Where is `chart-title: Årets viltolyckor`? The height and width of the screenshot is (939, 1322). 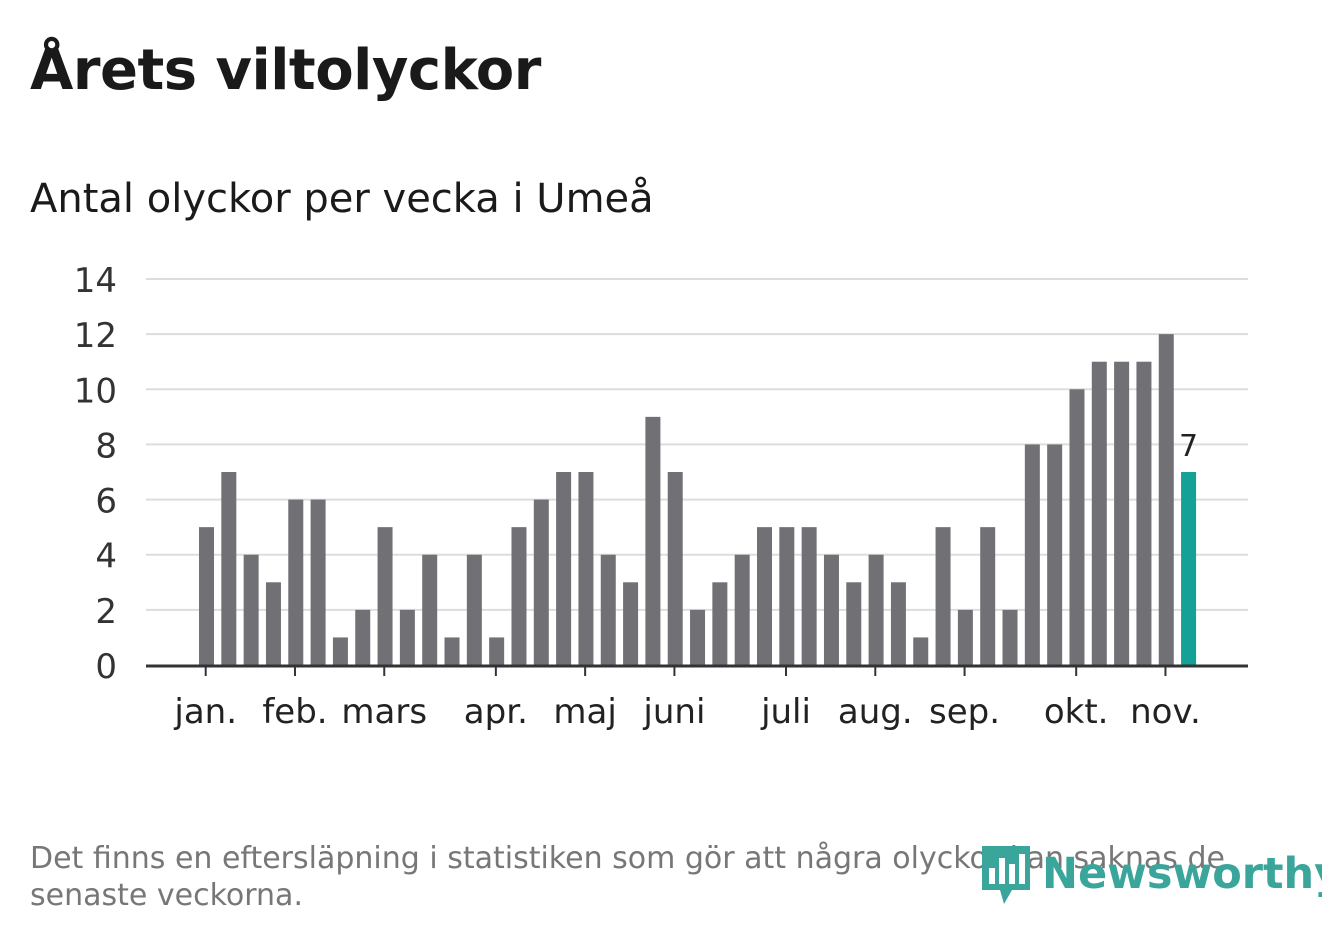
chart-title: Årets viltolyckor is located at coordinates (285, 70).